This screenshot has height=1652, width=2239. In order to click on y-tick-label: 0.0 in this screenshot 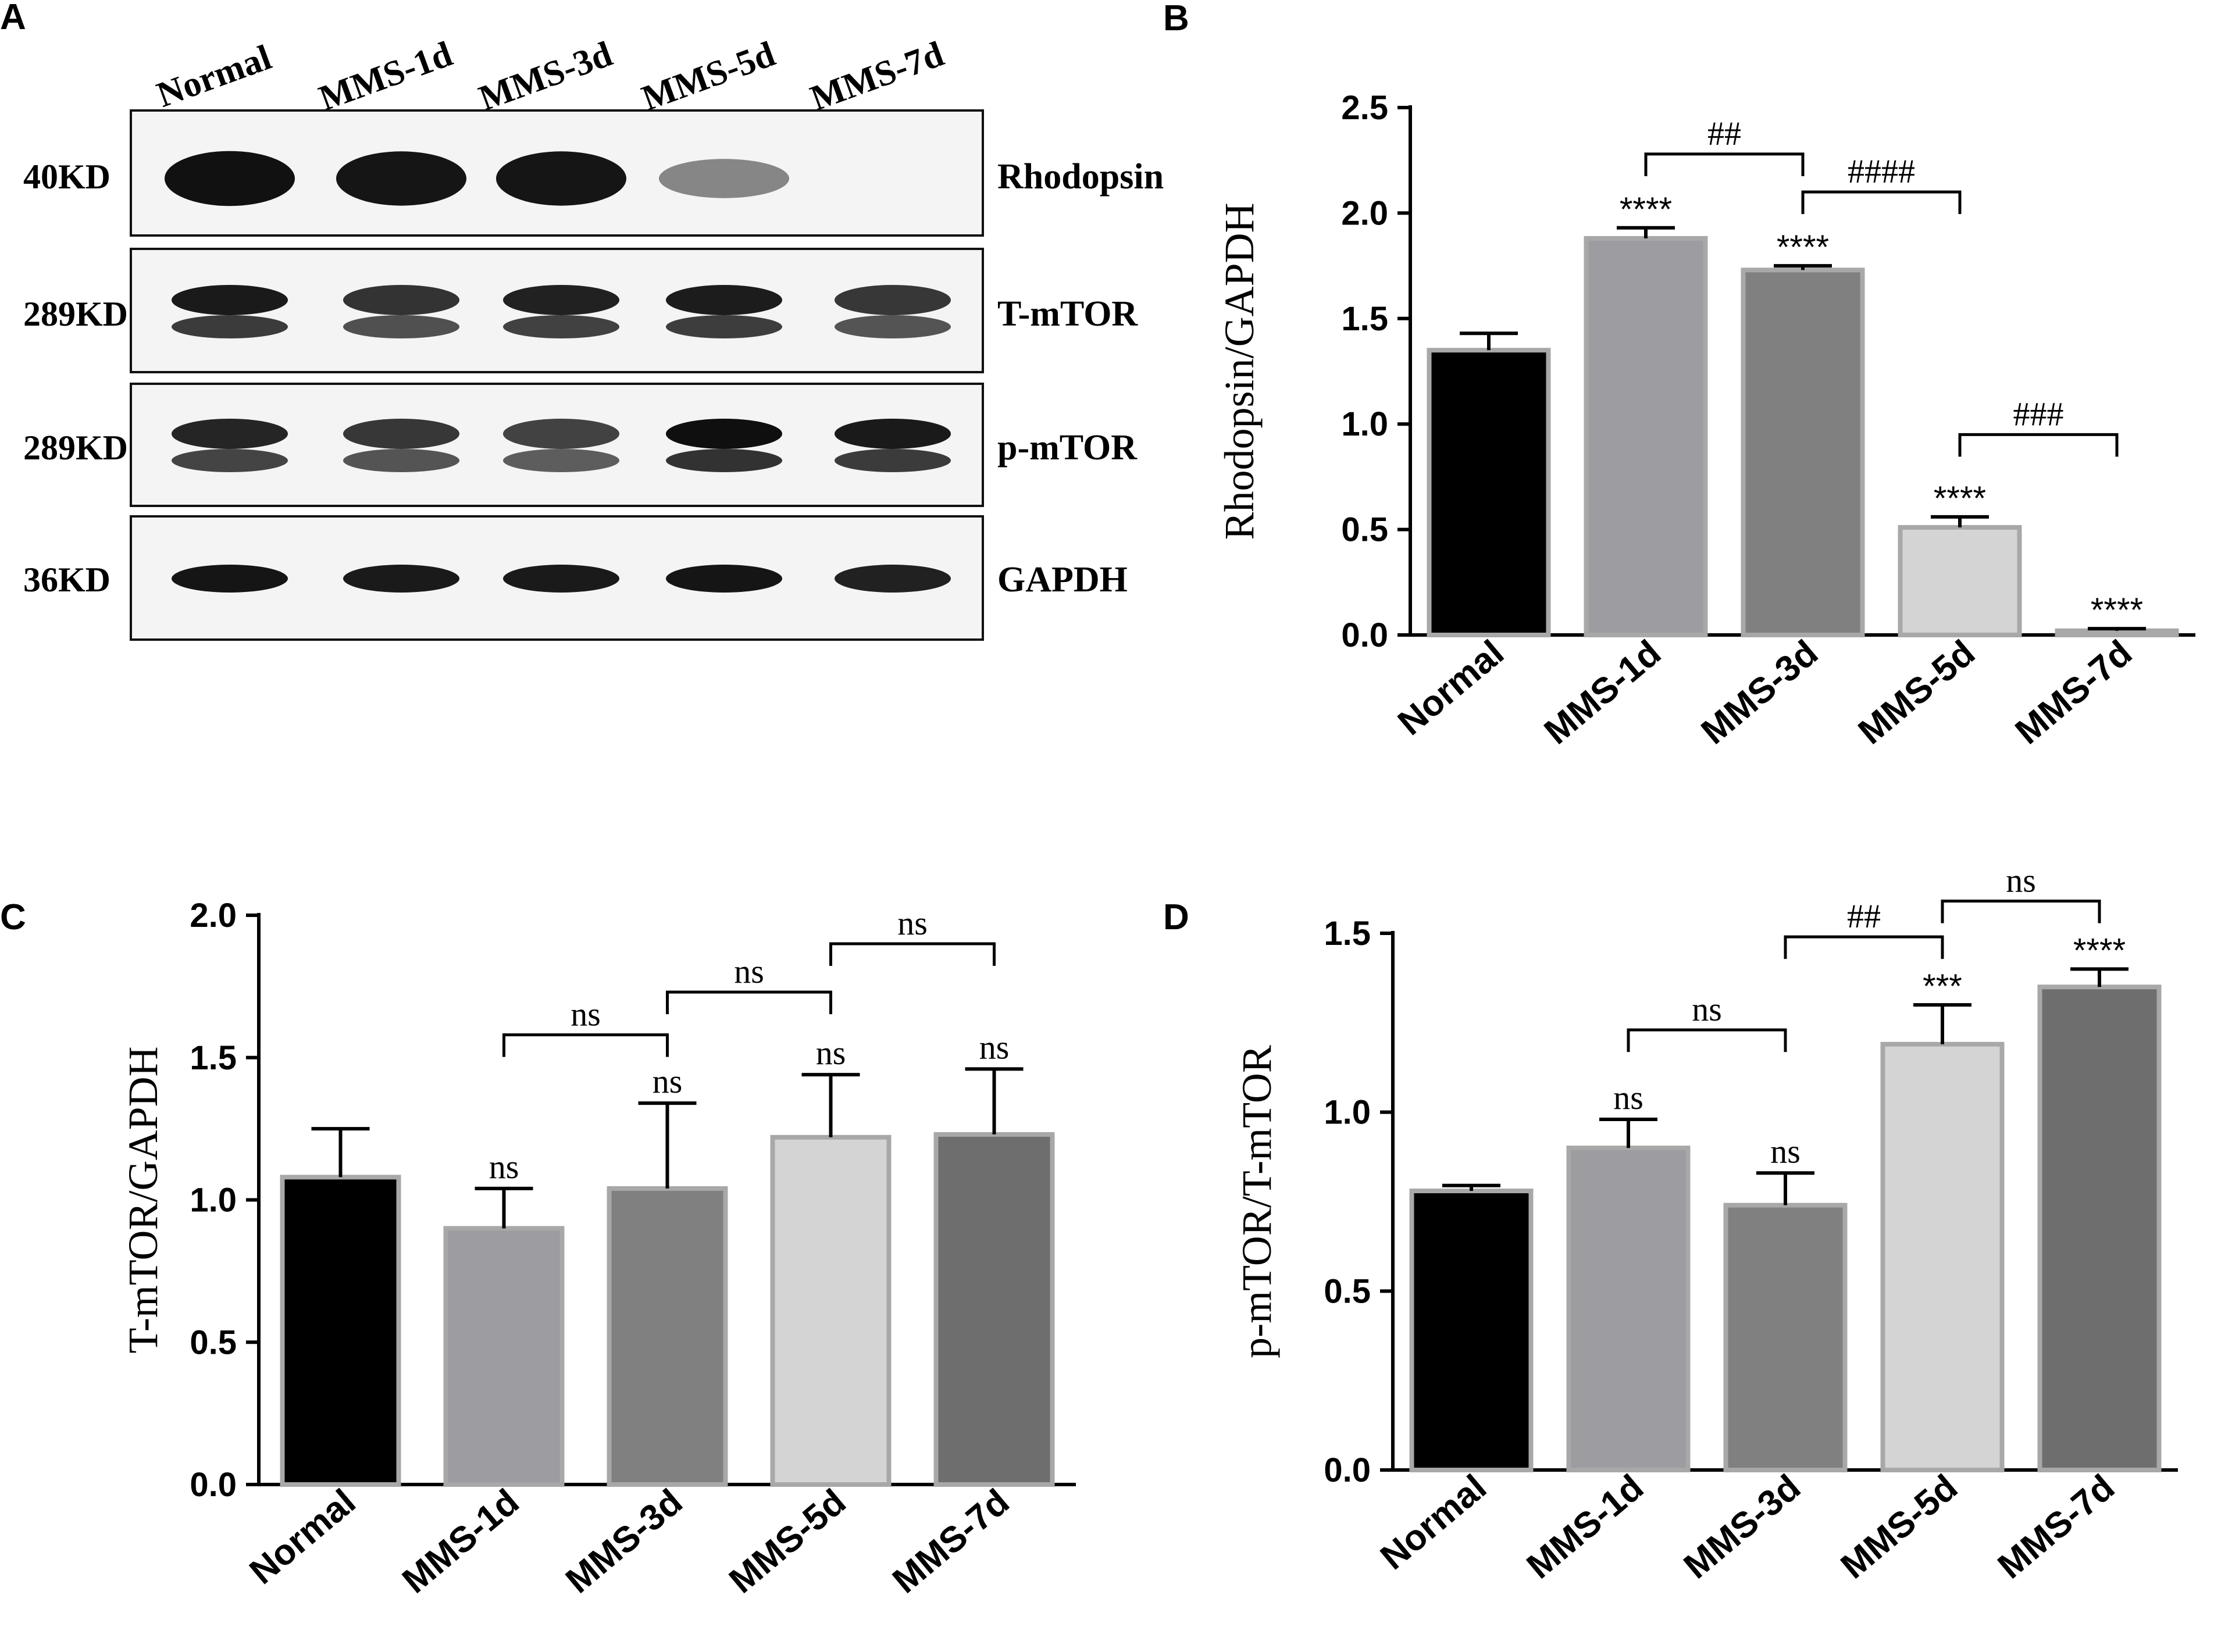, I will do `click(1347, 1470)`.